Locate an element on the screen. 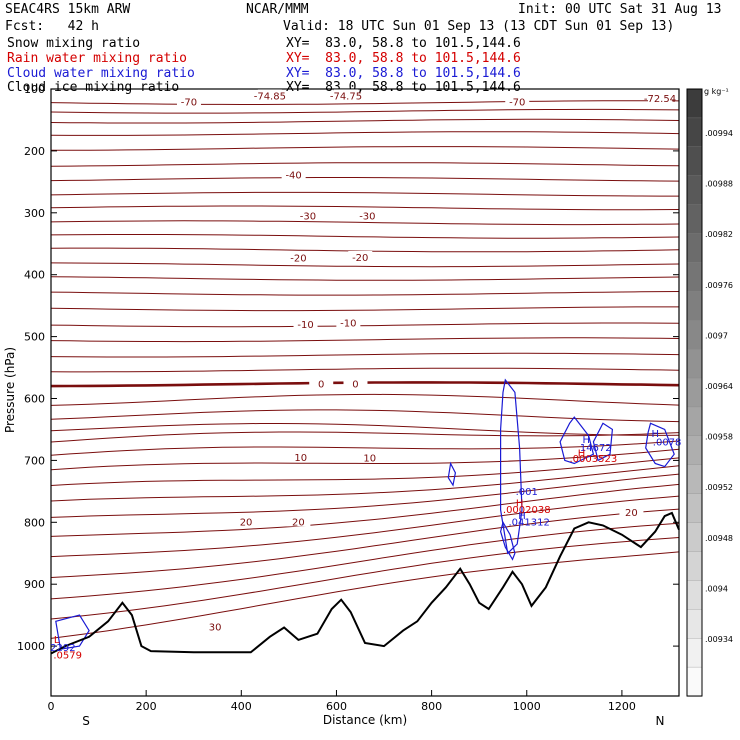  colorbar-label-5: .00964 is located at coordinates (719, 386).